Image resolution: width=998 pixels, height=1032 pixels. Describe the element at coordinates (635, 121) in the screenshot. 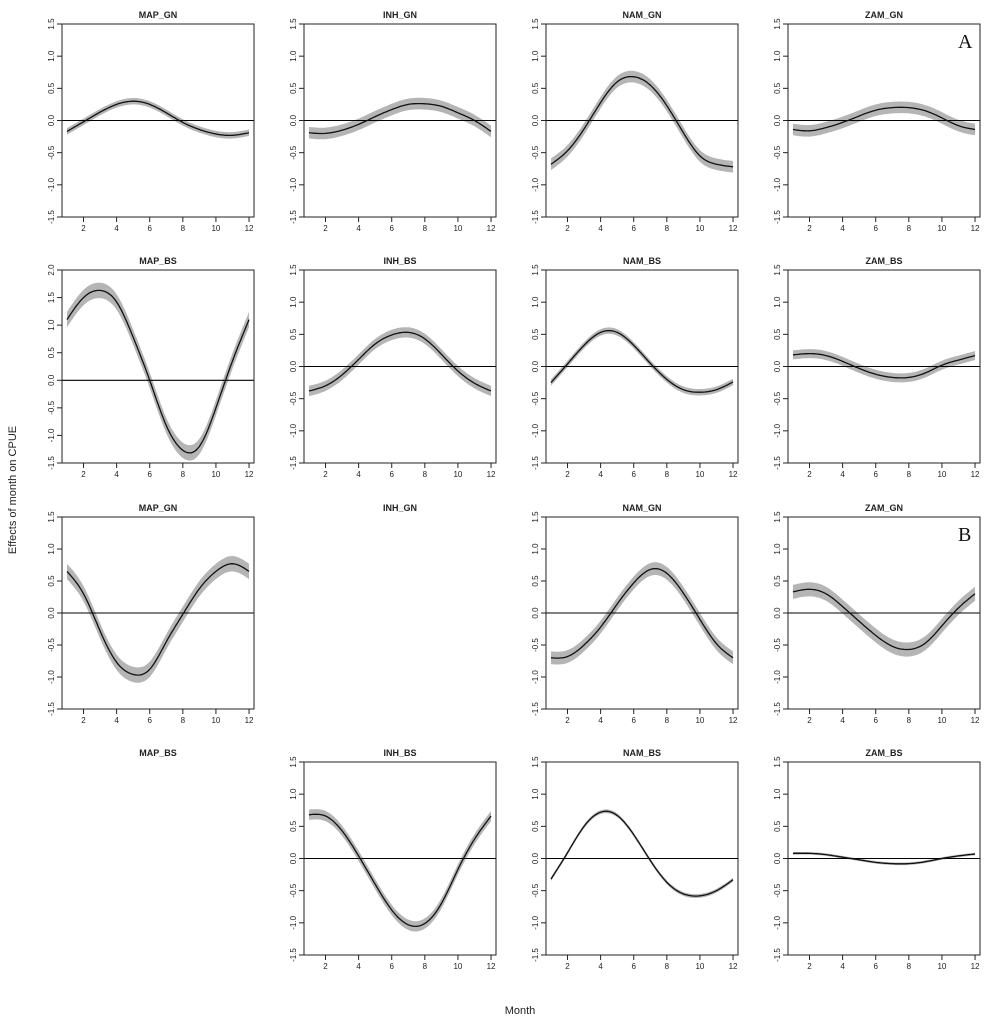

I see `panel-nam-gn: NAM_GN 2 4 6 8 10 12 -1.5 -1.0 -0.5 0.0 0.5 1.0 1.5` at that location.